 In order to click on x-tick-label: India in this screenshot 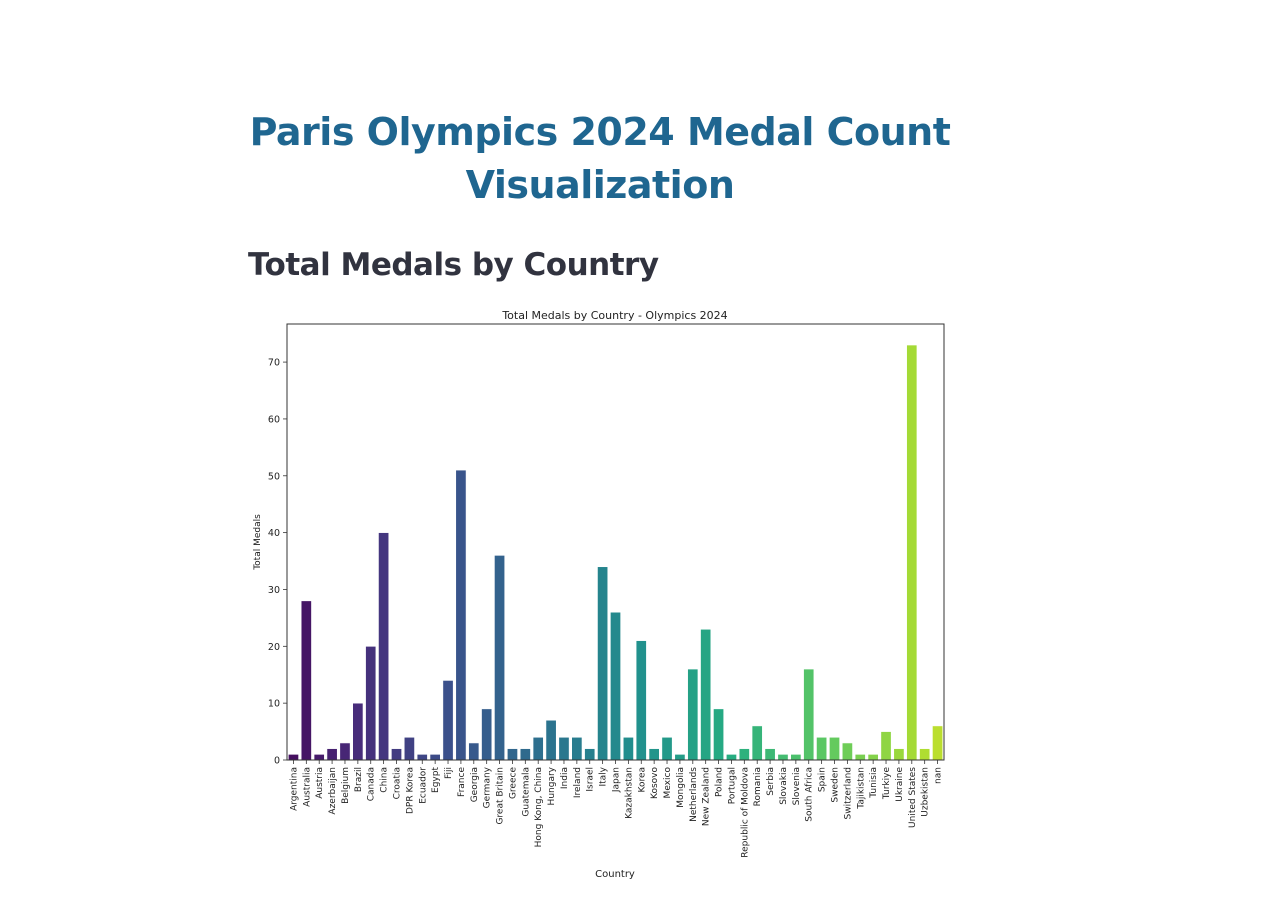, I will do `click(565, 778)`.